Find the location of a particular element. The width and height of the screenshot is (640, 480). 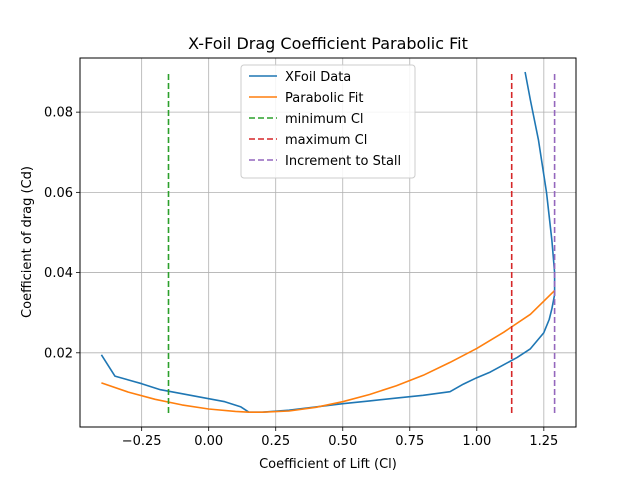

y-tick-label: 0.02 is located at coordinates (58, 353).